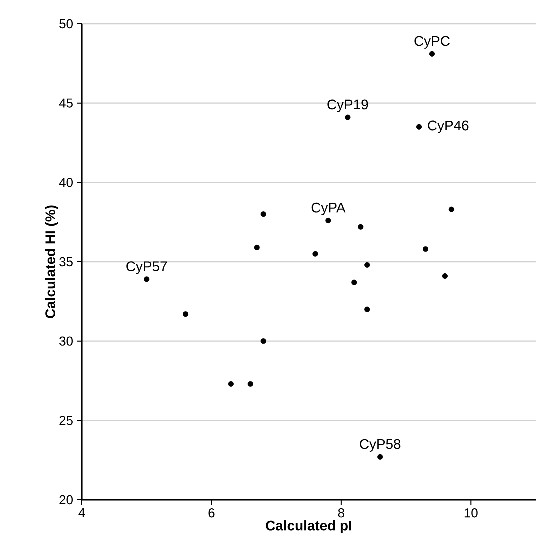 This screenshot has width=538, height=556. I want to click on x-tick-label: 4, so click(82, 513).